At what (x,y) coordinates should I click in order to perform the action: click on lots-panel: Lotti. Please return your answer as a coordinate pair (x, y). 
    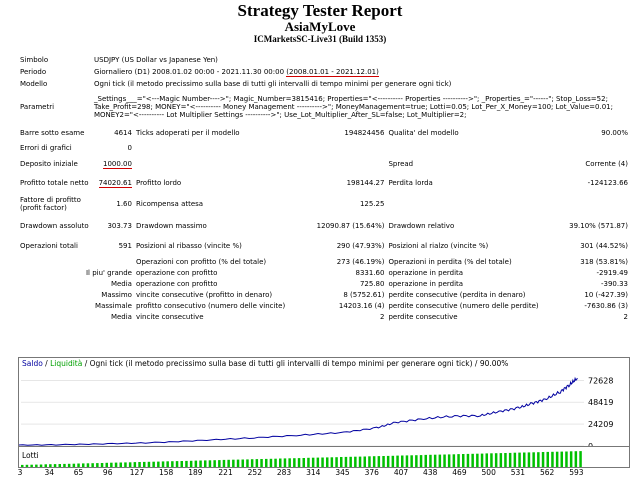
    Looking at the image, I should click on (324, 457).